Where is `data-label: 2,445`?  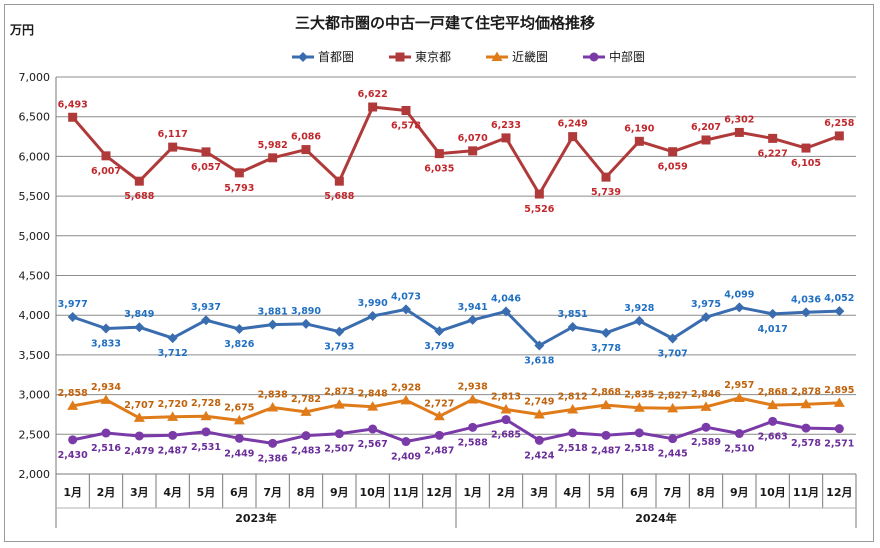
data-label: 2,445 is located at coordinates (673, 454).